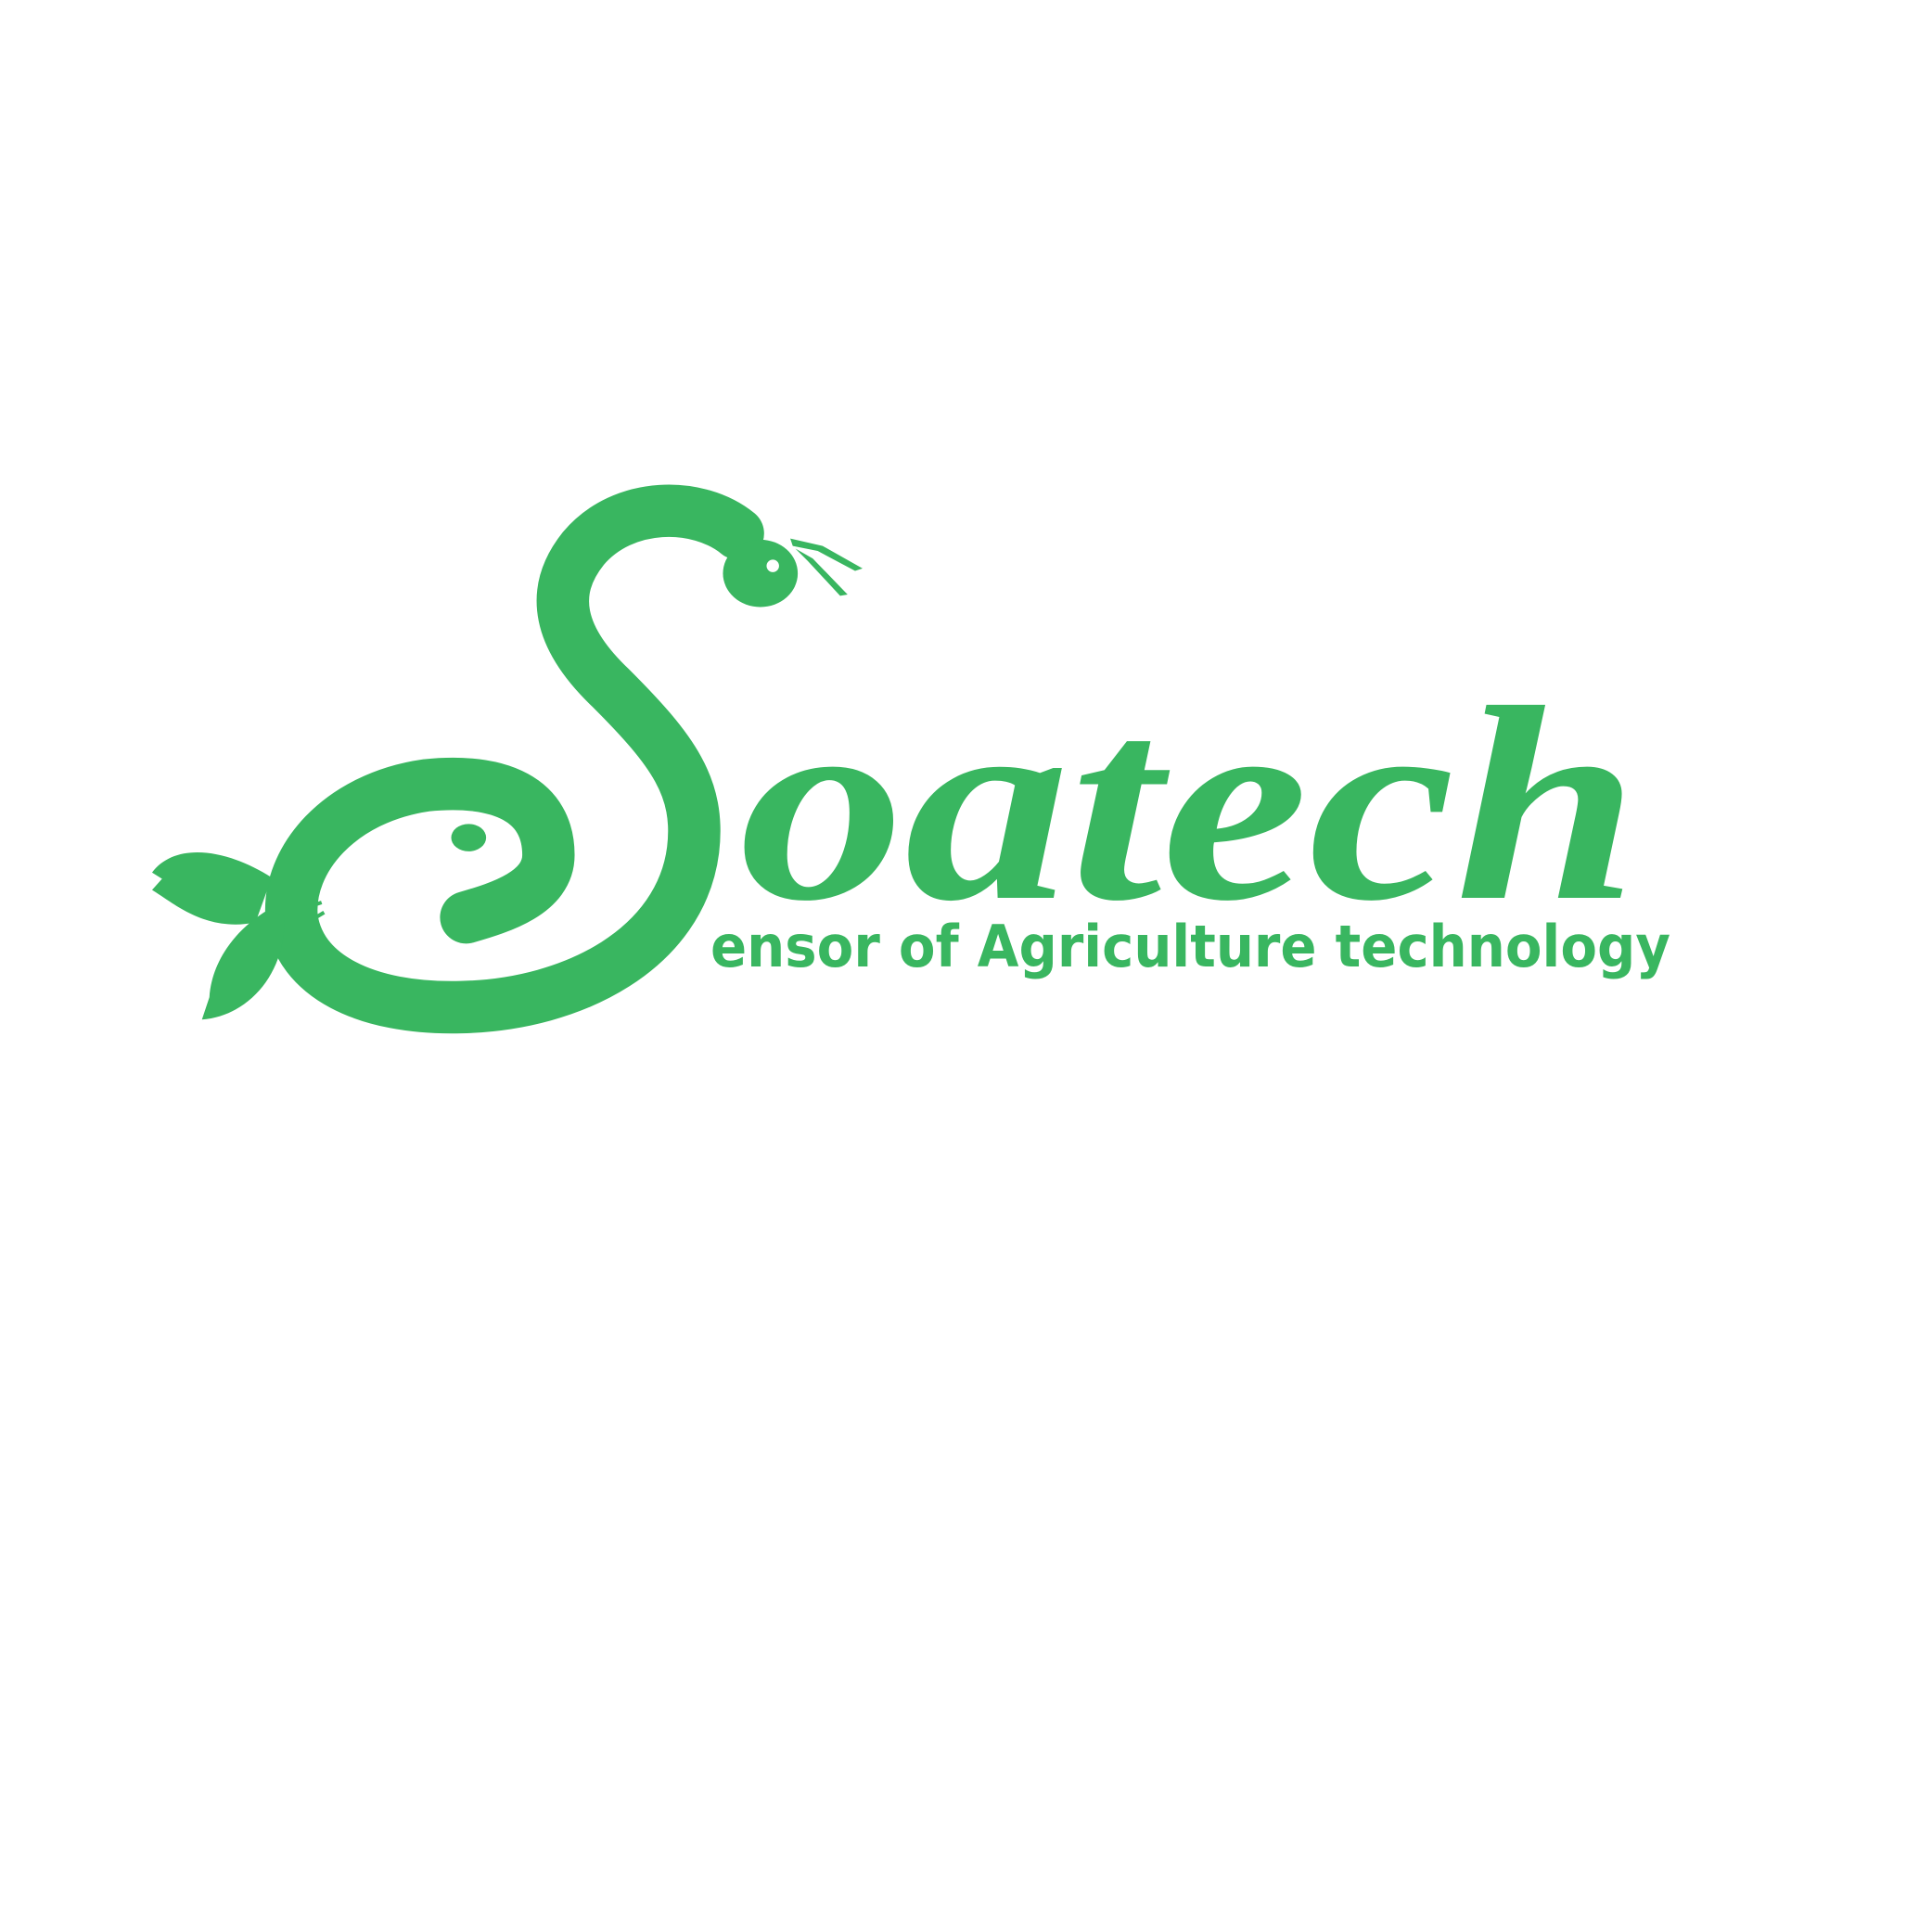  Describe the element at coordinates (315, 911) in the screenshot. I see `leaf-stem` at that location.